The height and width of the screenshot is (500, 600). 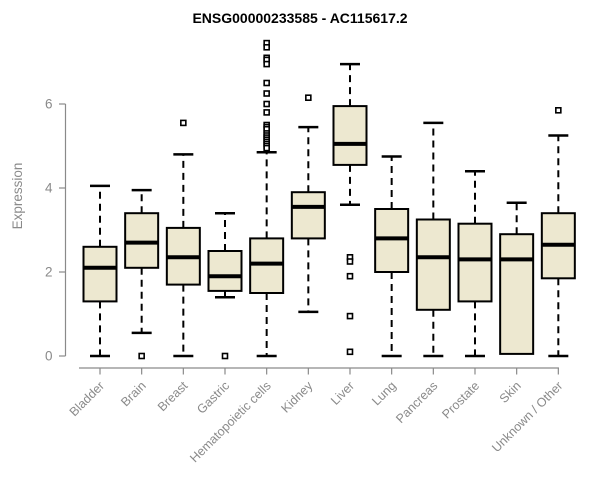 What do you see at coordinates (173, 396) in the screenshot?
I see `x-tick-label: Breast` at bounding box center [173, 396].